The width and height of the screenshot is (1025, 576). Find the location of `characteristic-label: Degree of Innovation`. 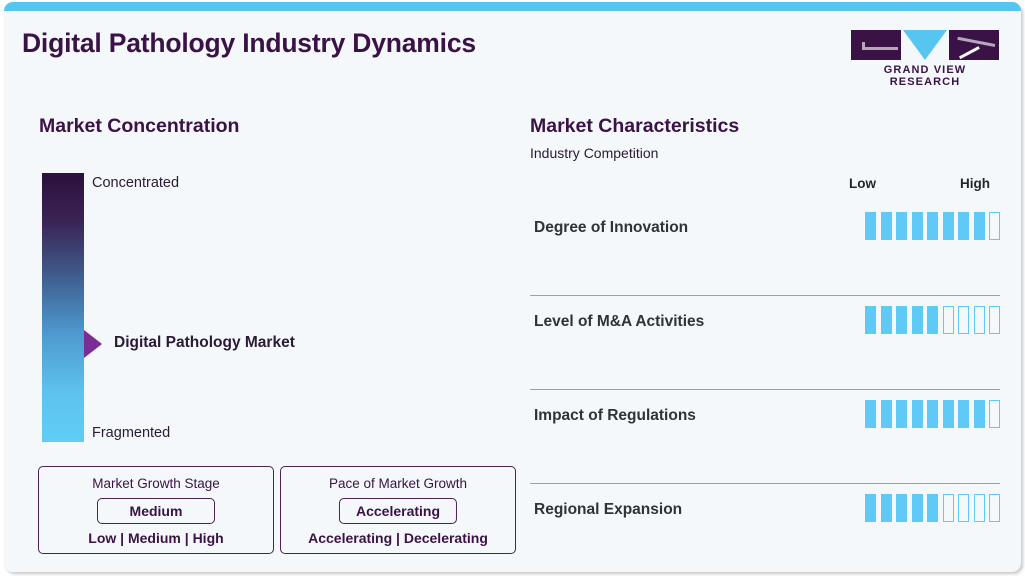

characteristic-label: Degree of Innovation is located at coordinates (611, 227).